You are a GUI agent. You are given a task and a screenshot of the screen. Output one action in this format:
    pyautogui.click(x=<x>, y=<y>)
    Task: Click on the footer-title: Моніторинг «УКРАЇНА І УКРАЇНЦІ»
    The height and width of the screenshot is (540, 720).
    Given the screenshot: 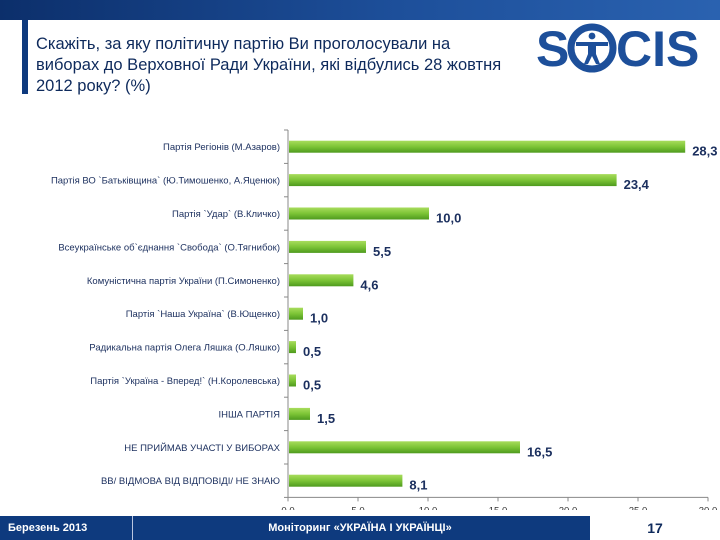 What is the action you would take?
    pyautogui.click(x=360, y=528)
    